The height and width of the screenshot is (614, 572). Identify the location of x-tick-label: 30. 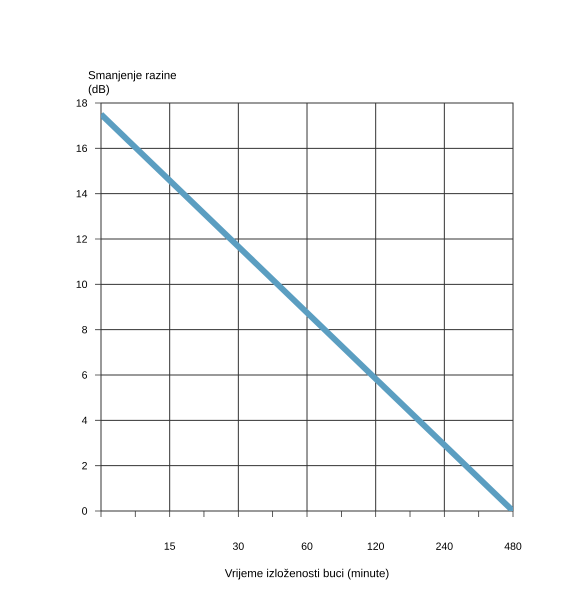
(238, 546).